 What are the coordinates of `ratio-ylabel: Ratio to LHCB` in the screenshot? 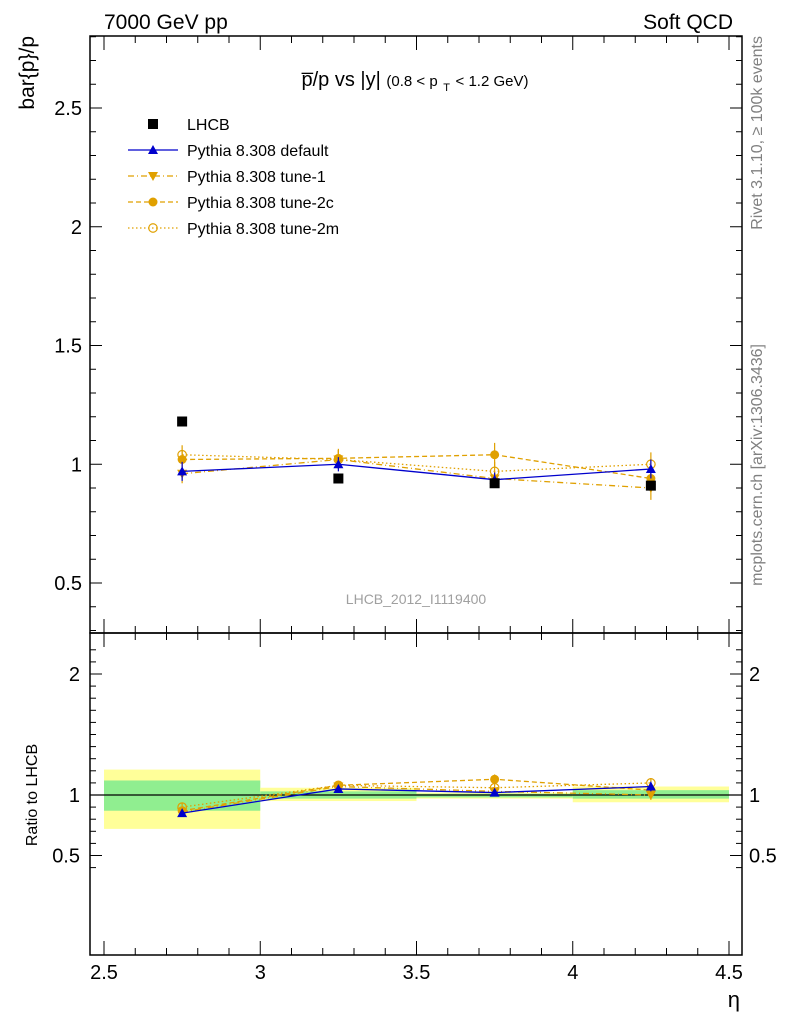 It's located at (32, 795).